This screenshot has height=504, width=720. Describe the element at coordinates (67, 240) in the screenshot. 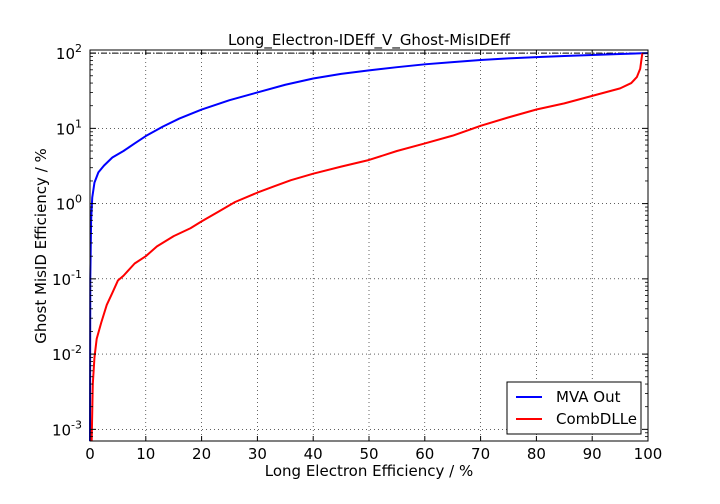

I see `y-tick-labels: 10⁻³ 10⁻² 10⁻¹ 10⁰ 10¹ 10²` at that location.